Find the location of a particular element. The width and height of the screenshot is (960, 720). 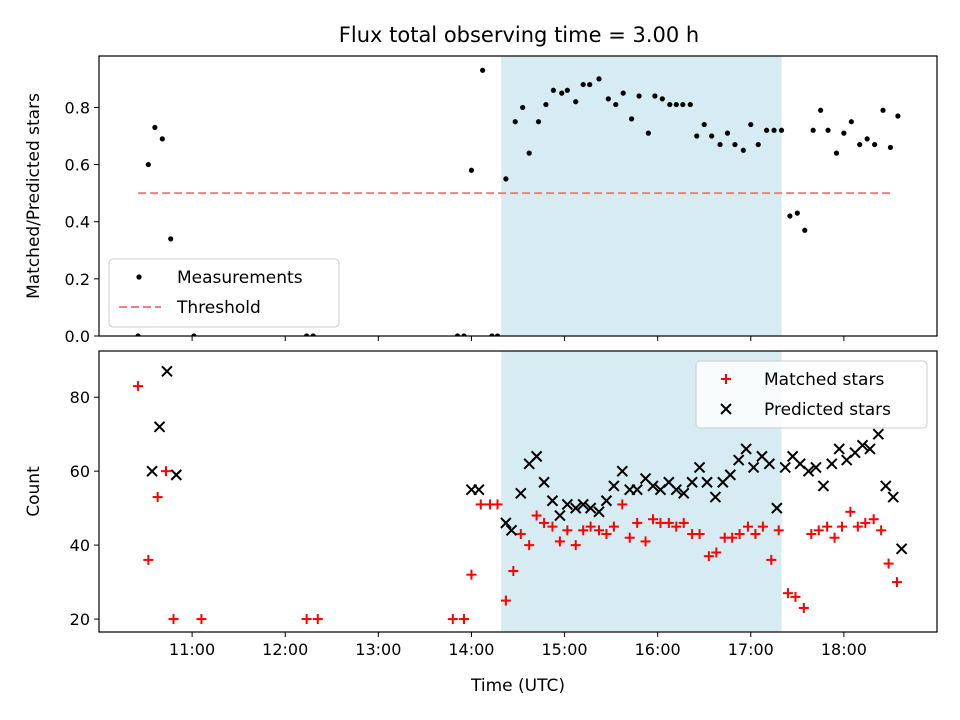

x-tick-label: 11:00 is located at coordinates (192, 649).